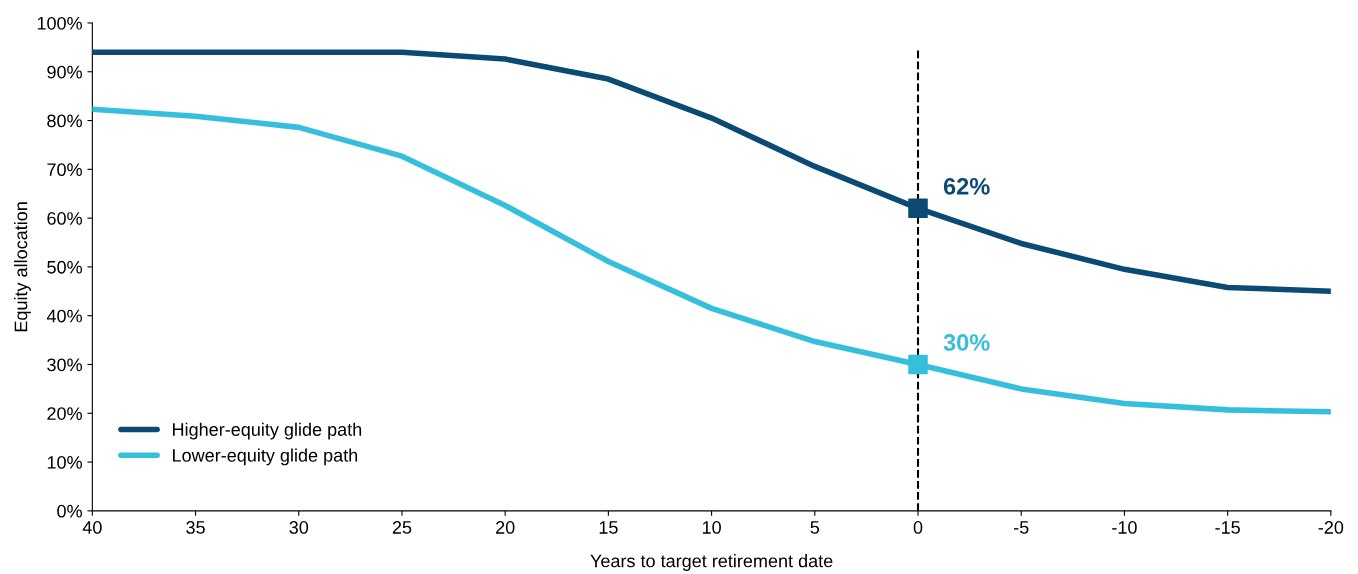 The height and width of the screenshot is (574, 1358). What do you see at coordinates (64, 413) in the screenshot?
I see `y-tick-label: 20%` at bounding box center [64, 413].